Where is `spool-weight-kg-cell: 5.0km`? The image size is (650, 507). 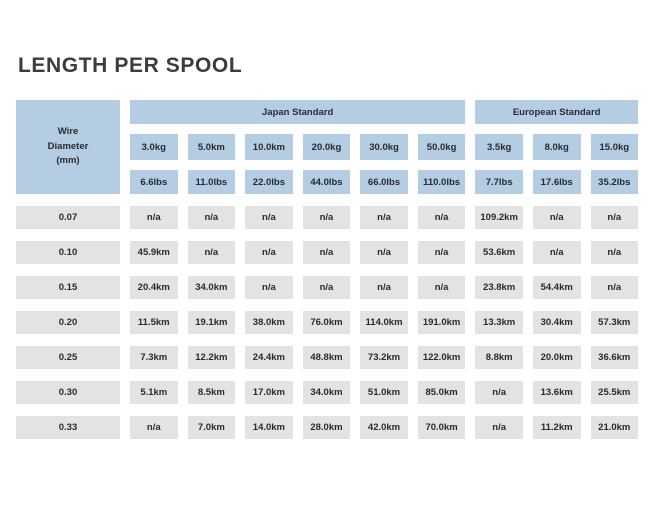
spool-weight-kg-cell: 5.0km is located at coordinates (211, 147).